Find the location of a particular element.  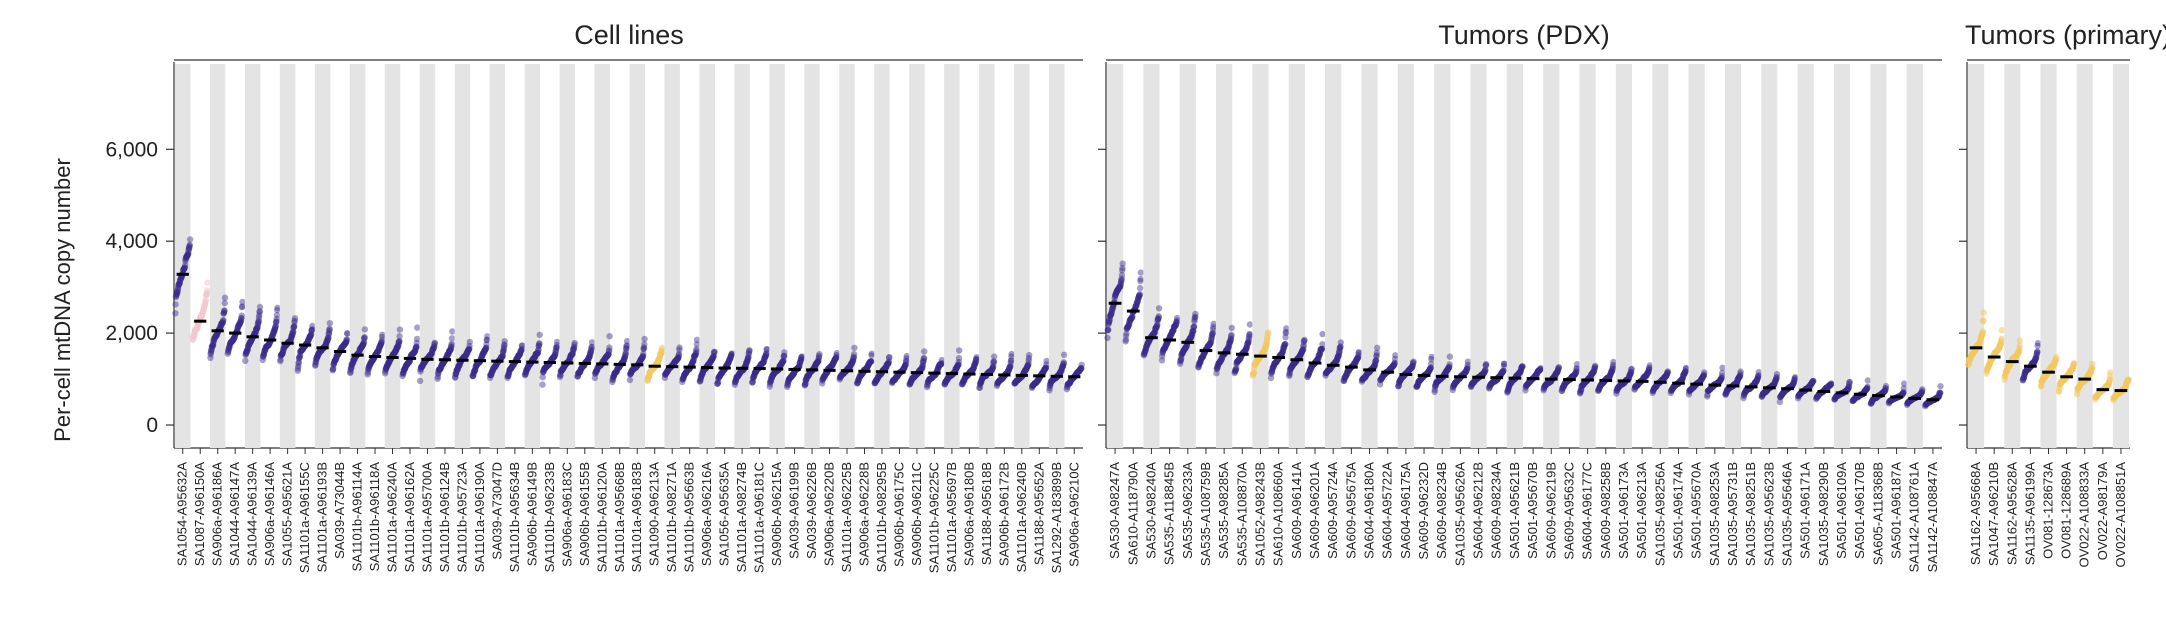

sample-group: SA1044-A96139A is located at coordinates (252, 315).